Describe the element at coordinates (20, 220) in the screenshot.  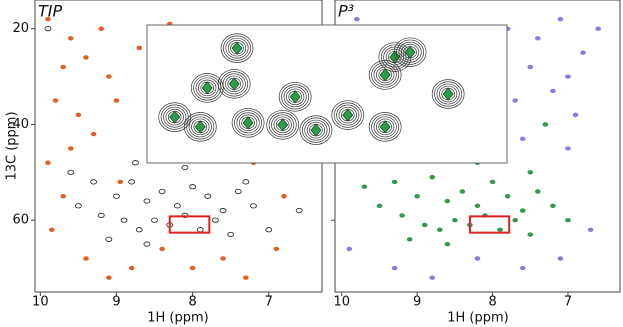
I see `y-tick-label: 60` at that location.